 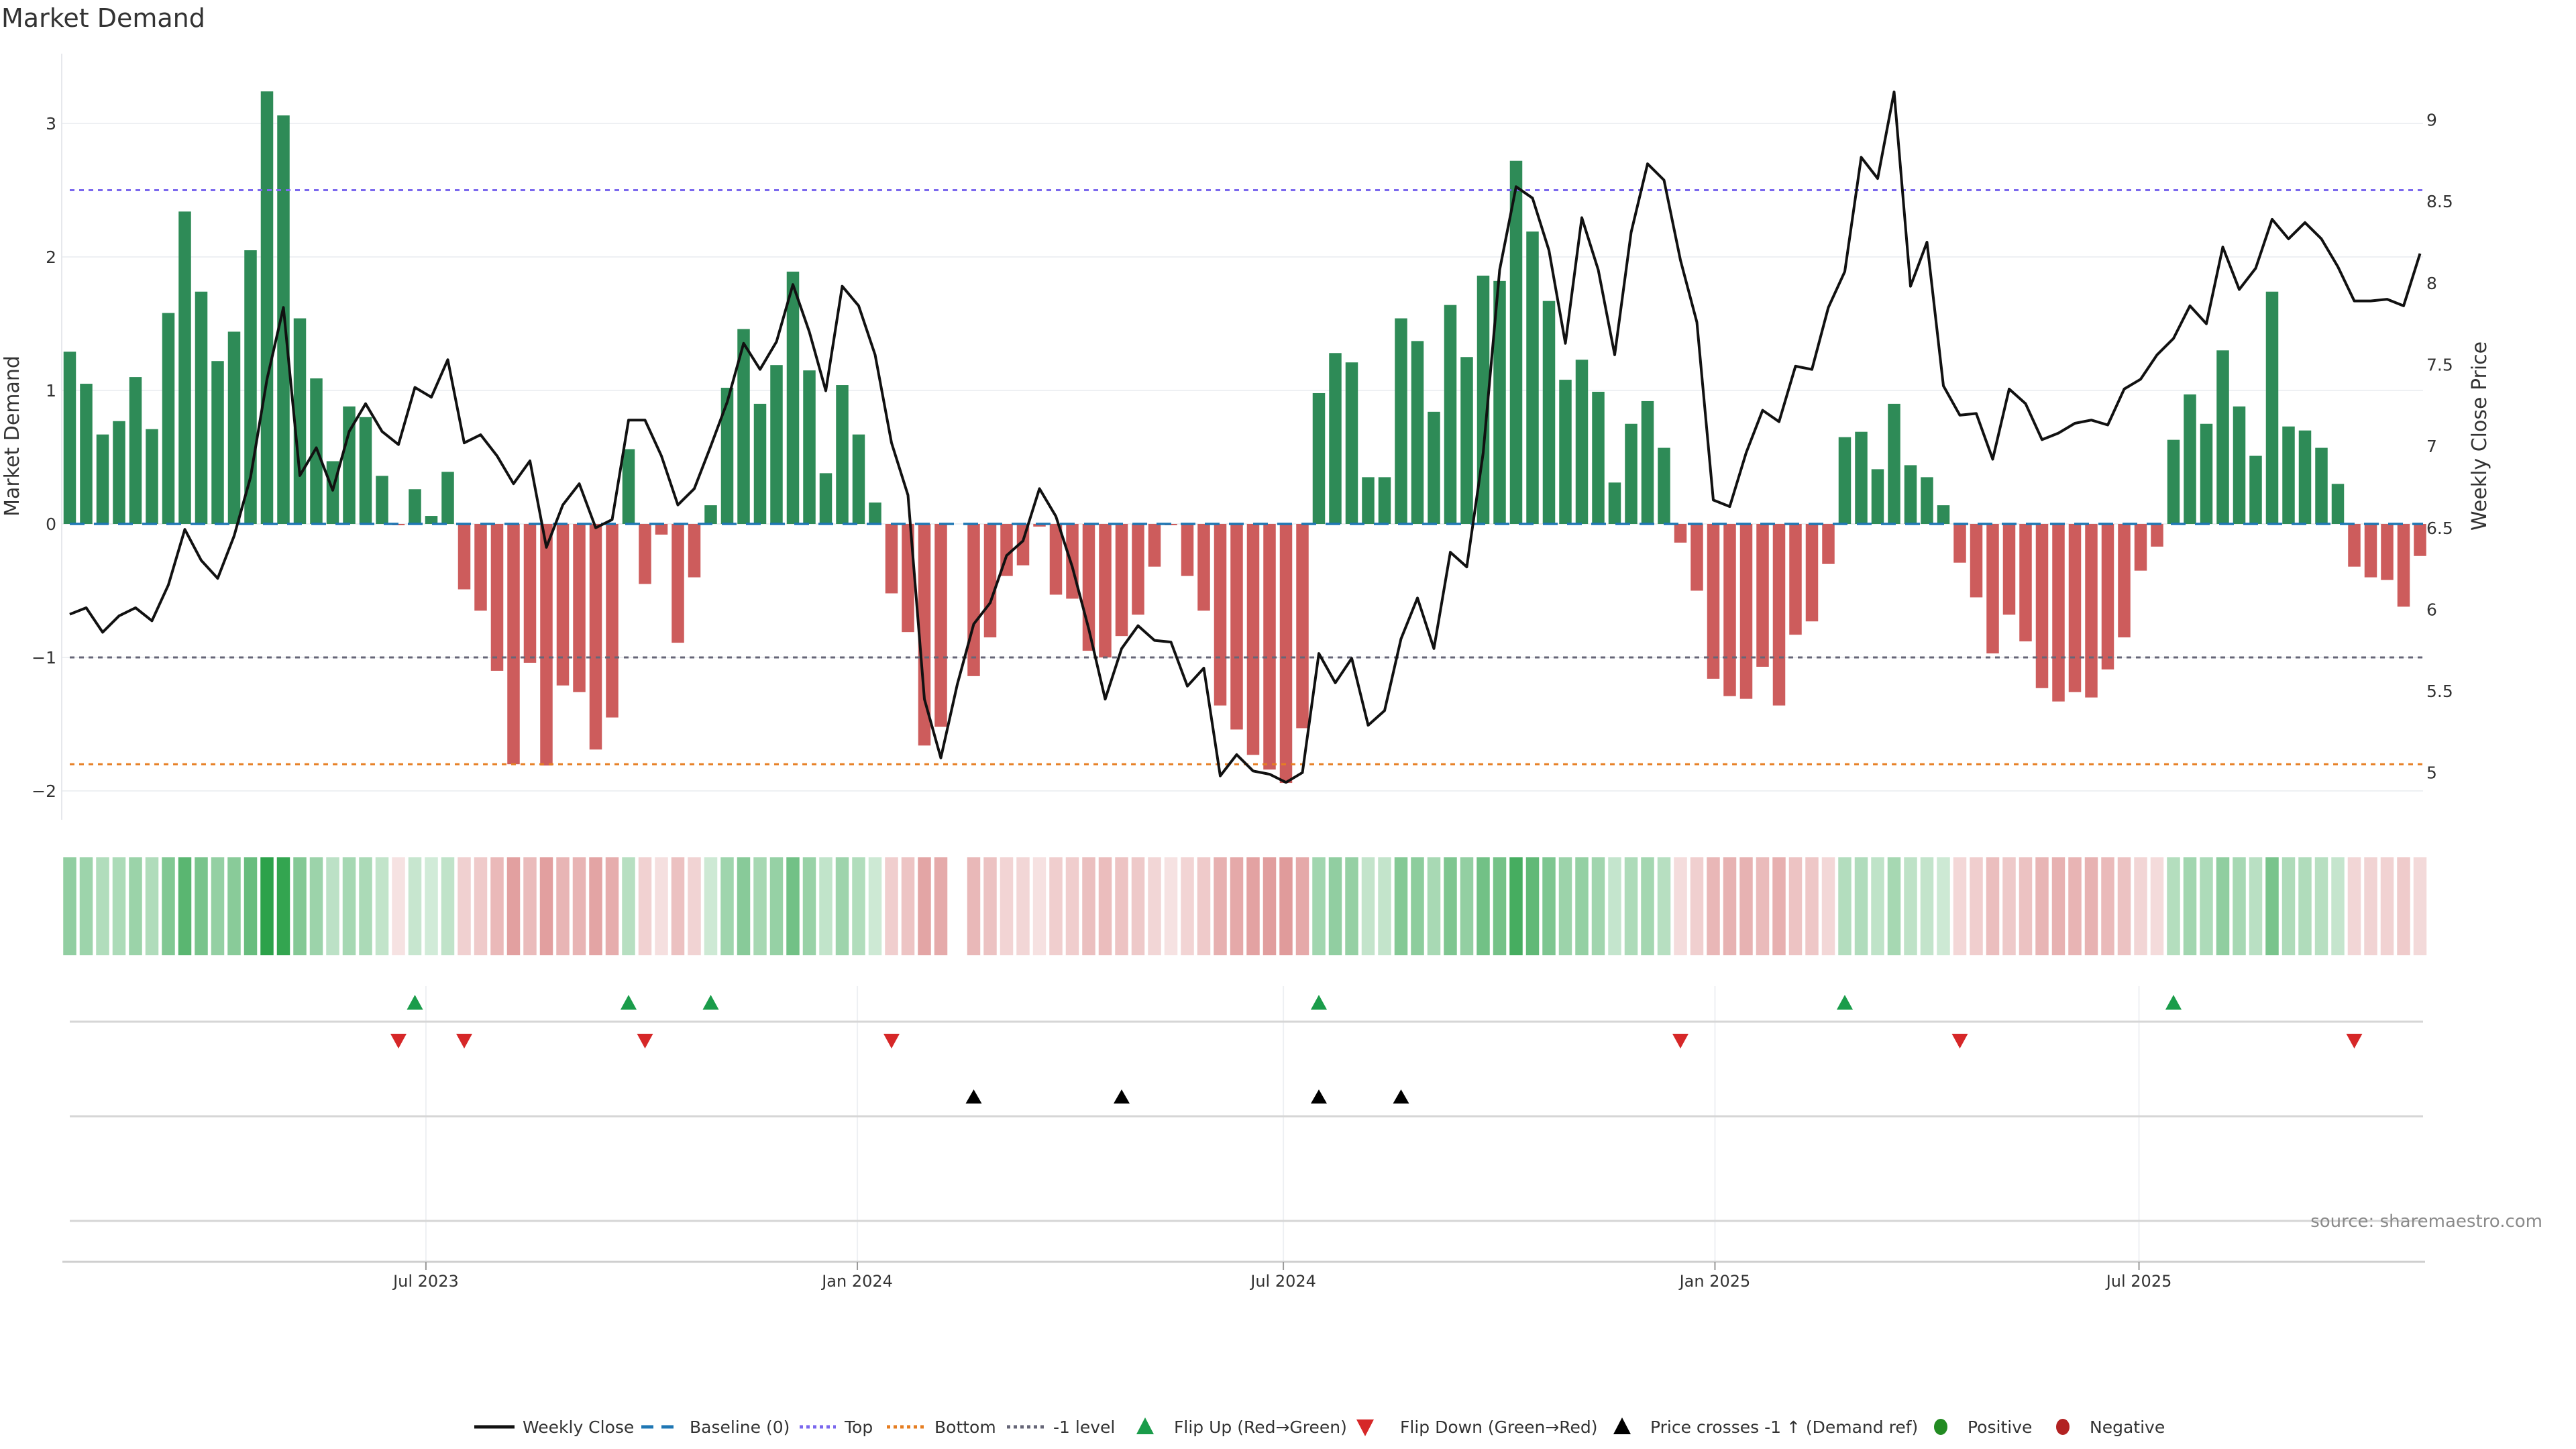 What do you see at coordinates (1241, 1427) in the screenshot?
I see `legend-flip-up: Flip Up (Red→Green)` at bounding box center [1241, 1427].